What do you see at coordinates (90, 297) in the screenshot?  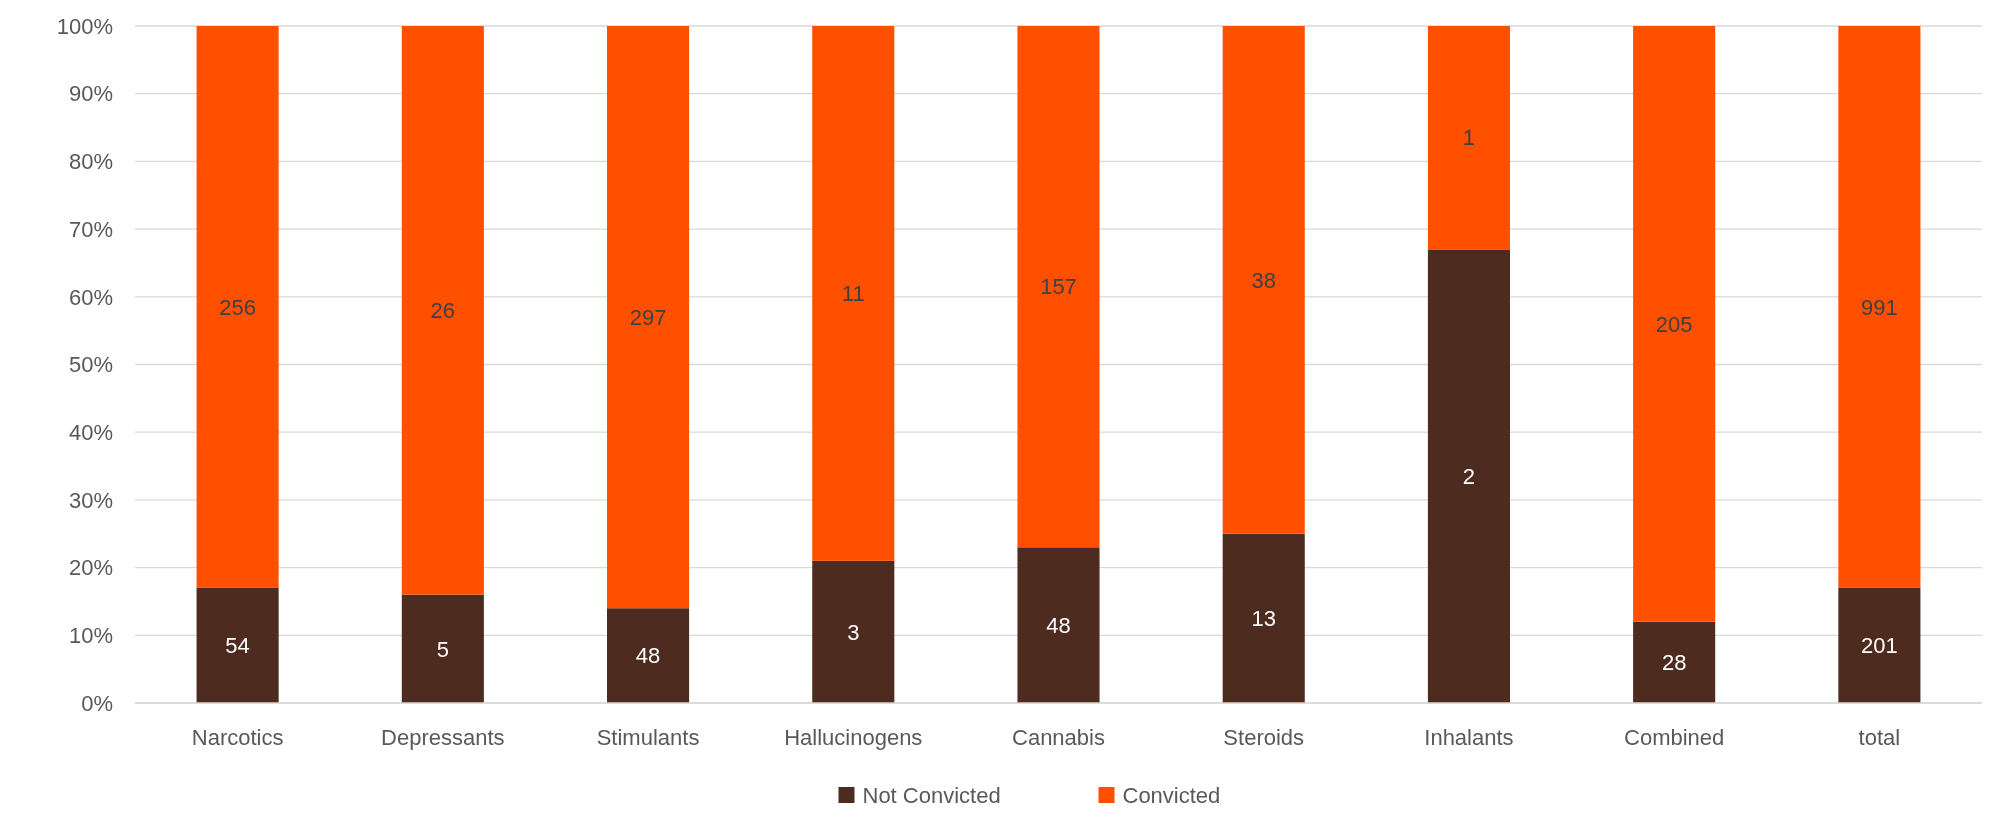 I see `y-tick-label: 60%` at bounding box center [90, 297].